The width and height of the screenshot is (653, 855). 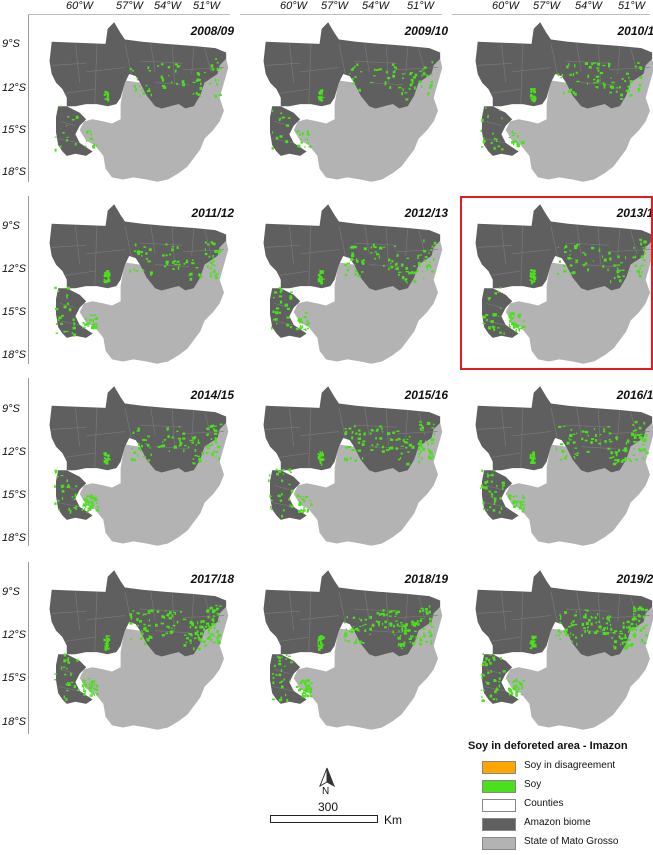 What do you see at coordinates (14, 88) in the screenshot?
I see `lat-label-12s: 12°S` at bounding box center [14, 88].